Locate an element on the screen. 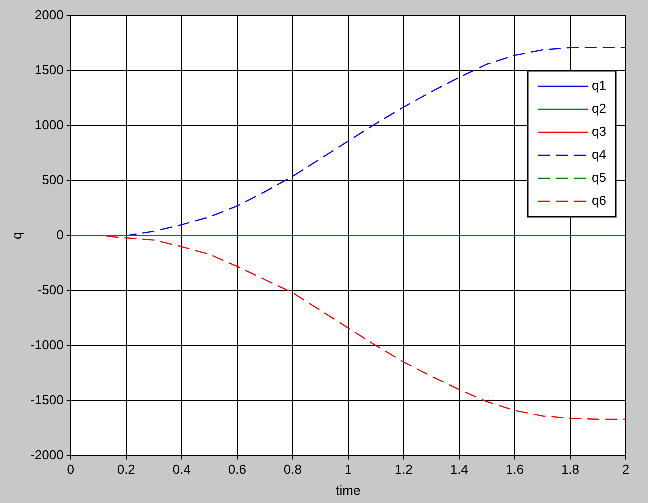  x-tick-label: 1.8 is located at coordinates (570, 470).